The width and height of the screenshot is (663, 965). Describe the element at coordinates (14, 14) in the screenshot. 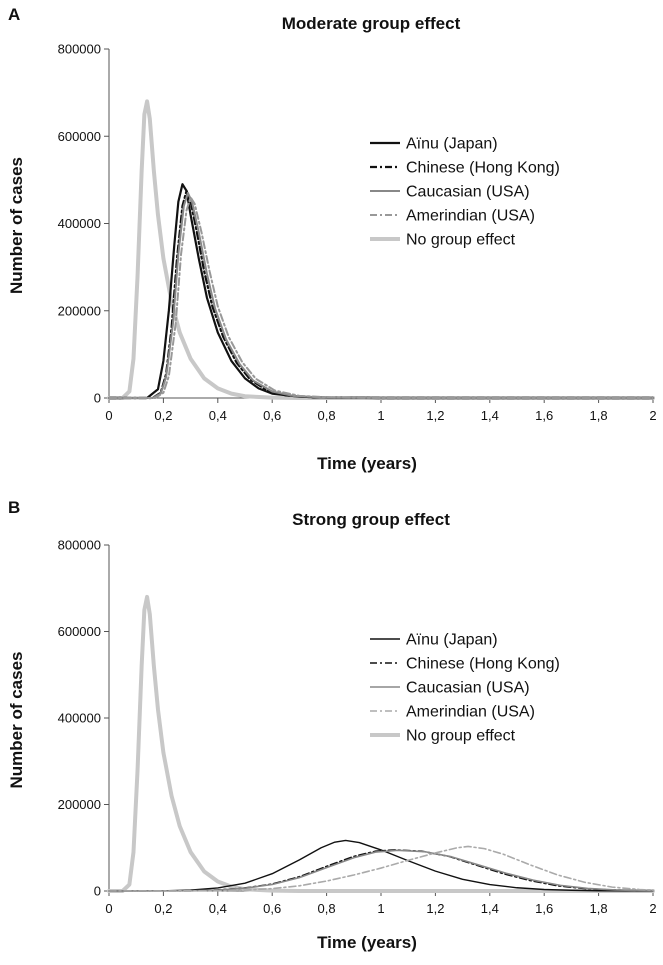

I see `panel-letter: A` at that location.